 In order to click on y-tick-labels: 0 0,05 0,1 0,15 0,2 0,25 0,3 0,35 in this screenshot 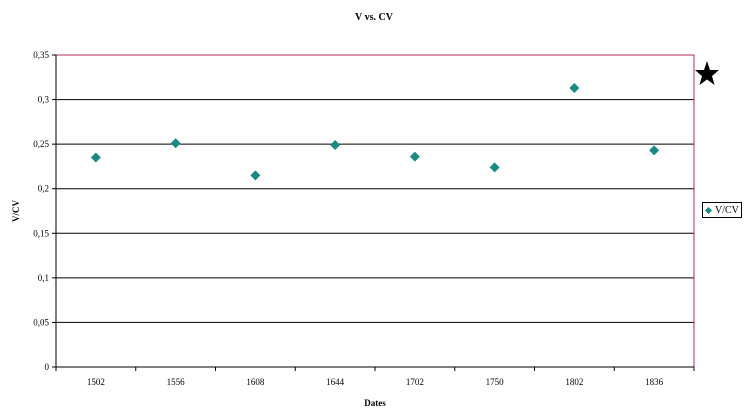, I will do `click(41, 211)`.